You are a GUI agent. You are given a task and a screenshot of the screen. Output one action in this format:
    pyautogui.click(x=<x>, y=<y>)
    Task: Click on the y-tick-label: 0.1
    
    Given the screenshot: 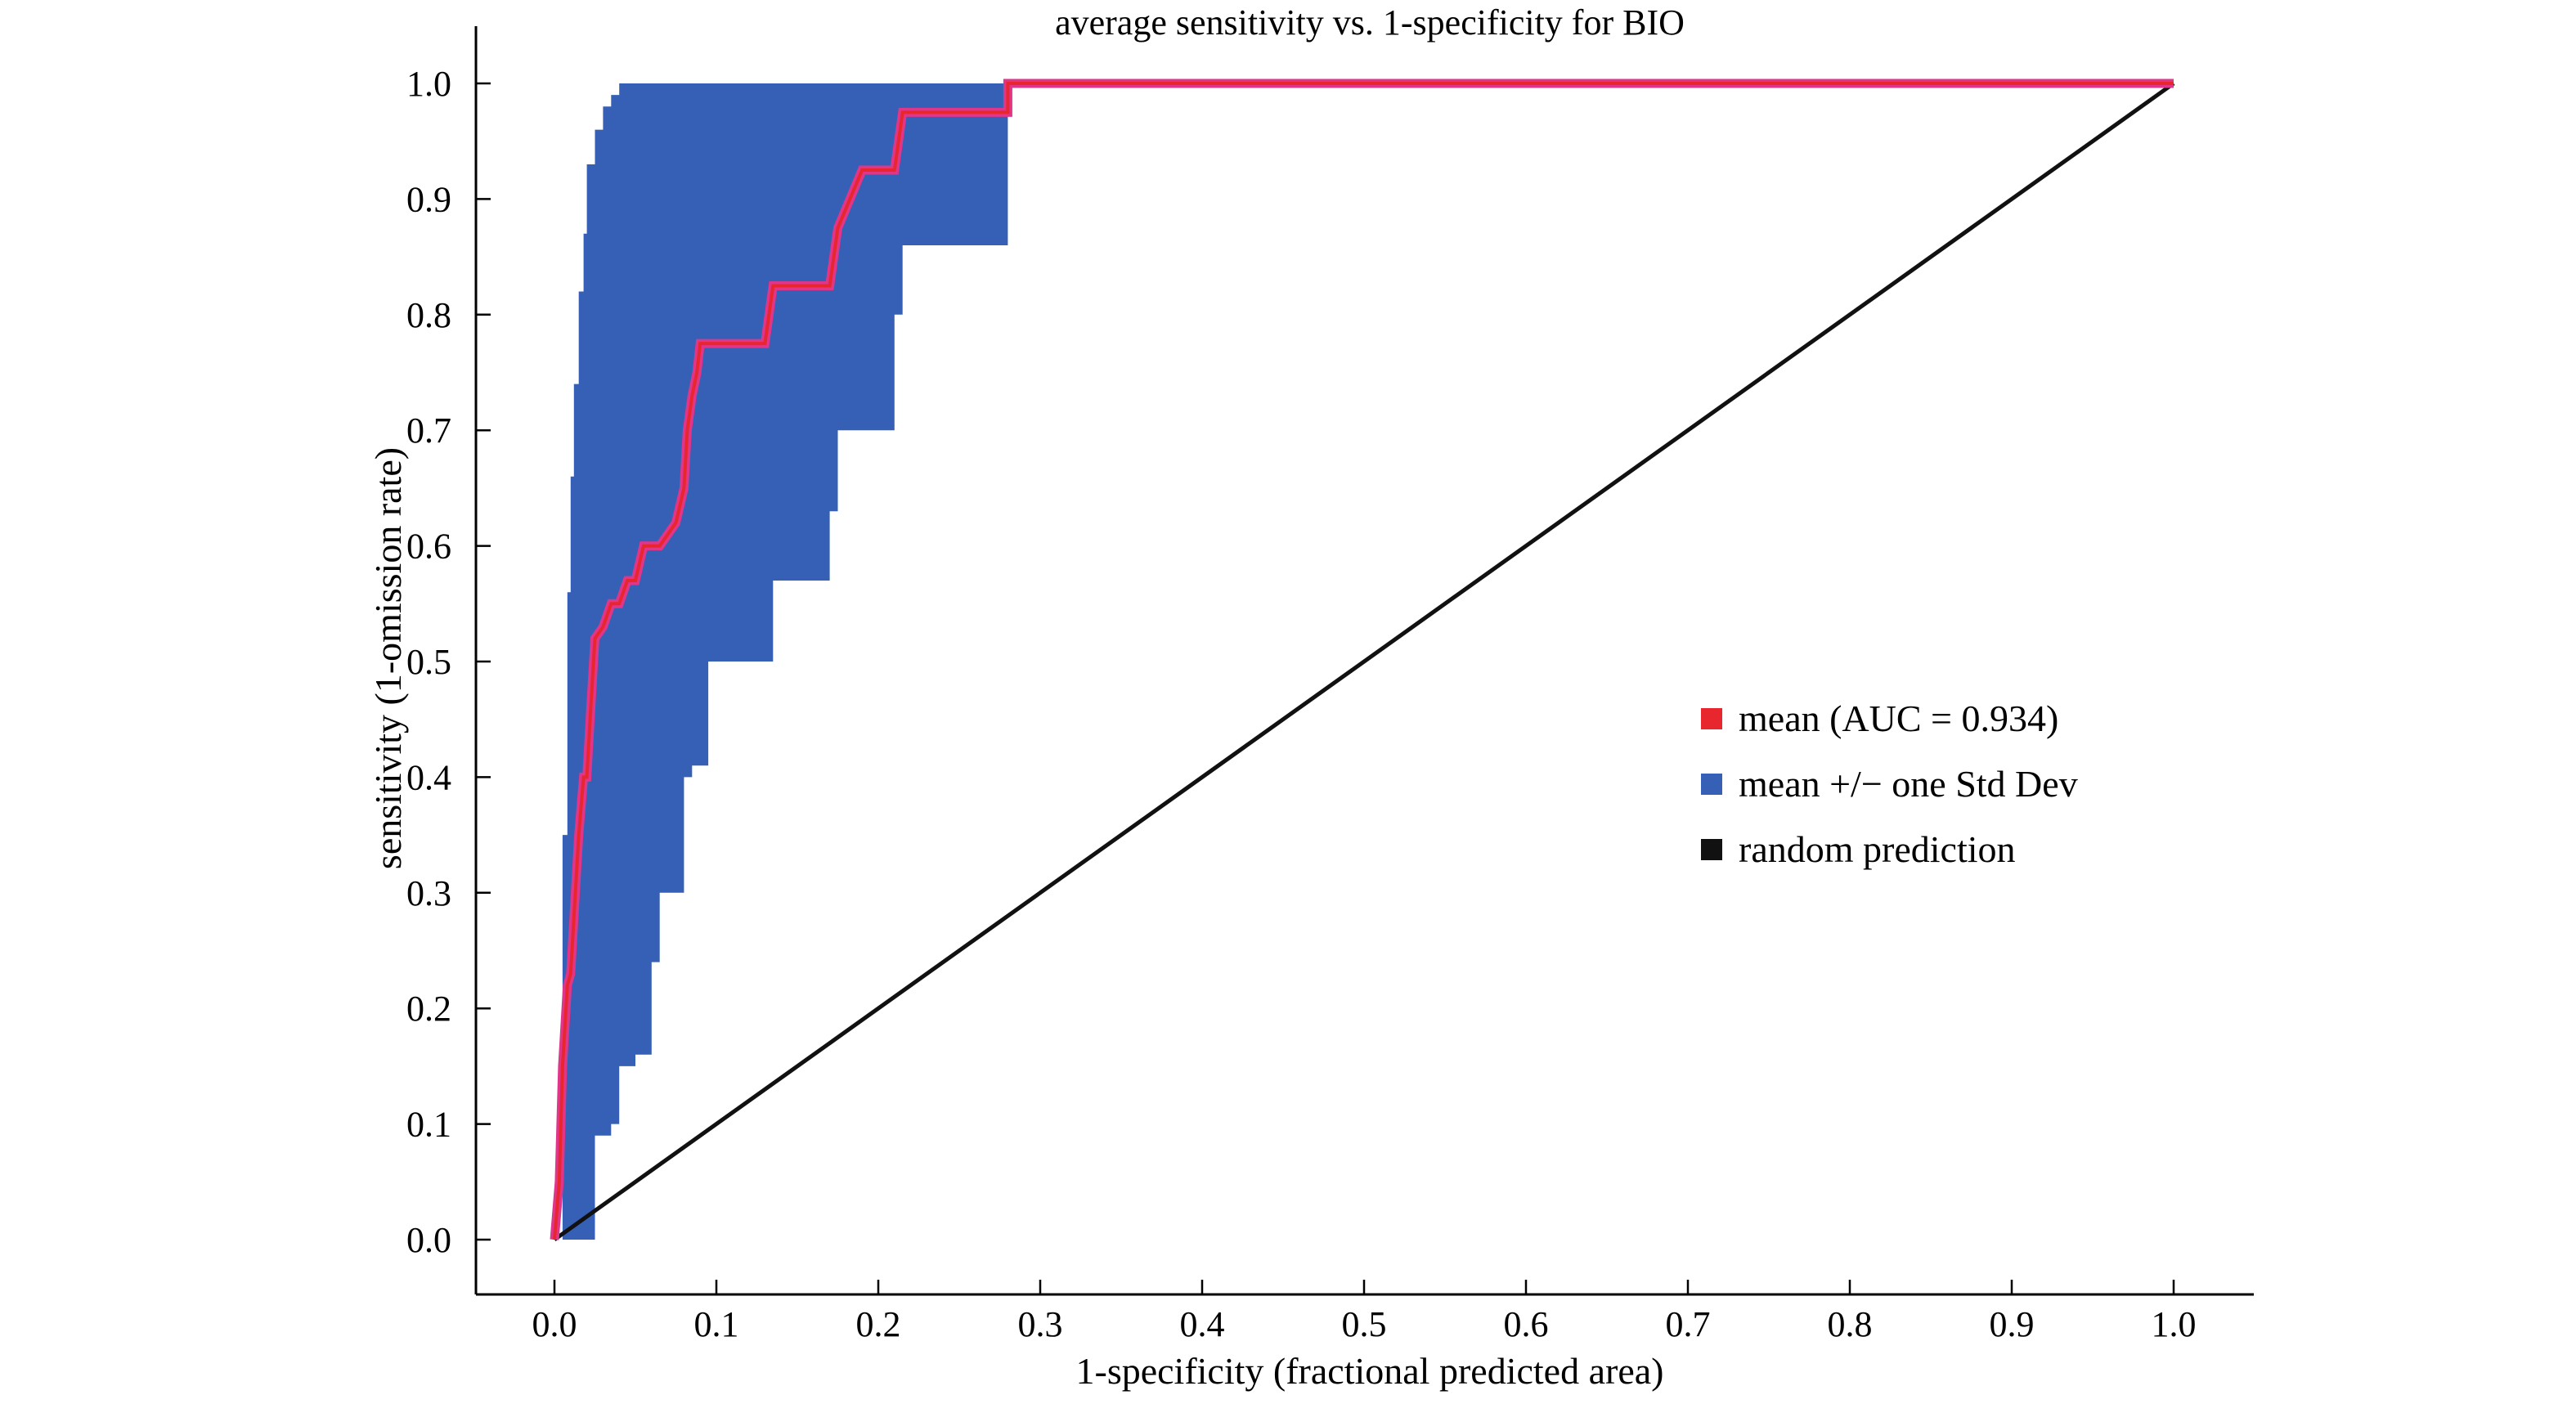 What is the action you would take?
    pyautogui.click(x=428, y=1125)
    